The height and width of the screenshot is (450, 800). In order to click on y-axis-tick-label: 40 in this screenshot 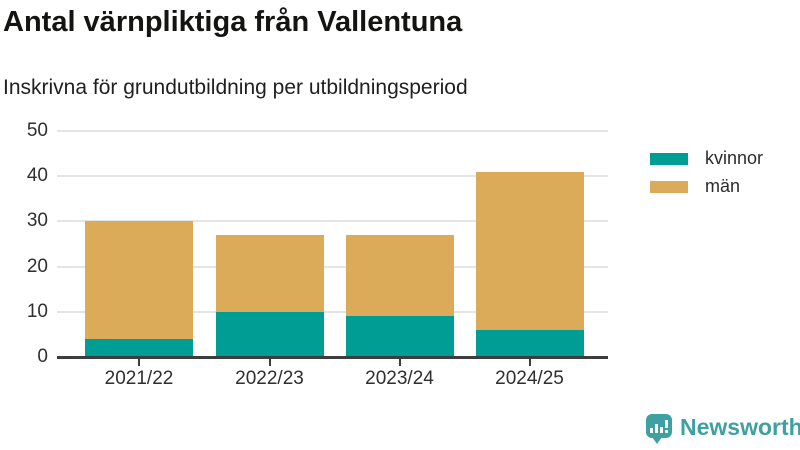, I will do `click(37, 176)`.